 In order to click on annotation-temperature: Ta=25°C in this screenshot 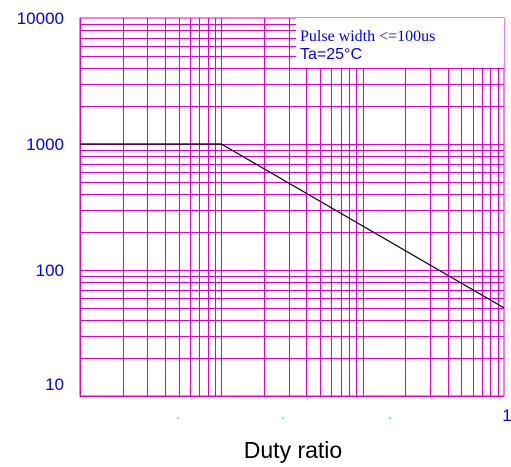, I will do `click(331, 54)`.